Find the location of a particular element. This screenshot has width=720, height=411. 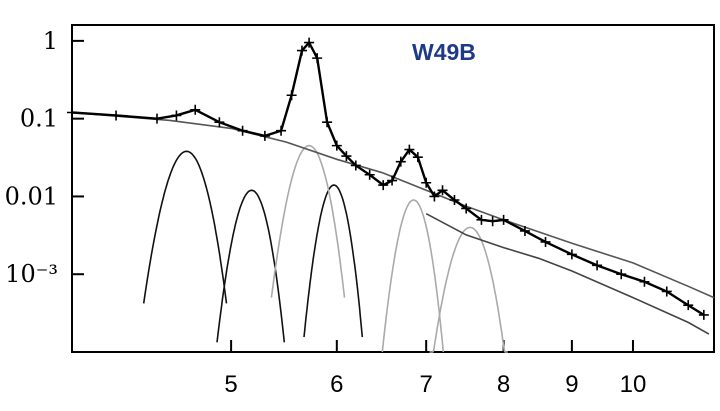

annotation-label: W49B is located at coordinates (444, 52).